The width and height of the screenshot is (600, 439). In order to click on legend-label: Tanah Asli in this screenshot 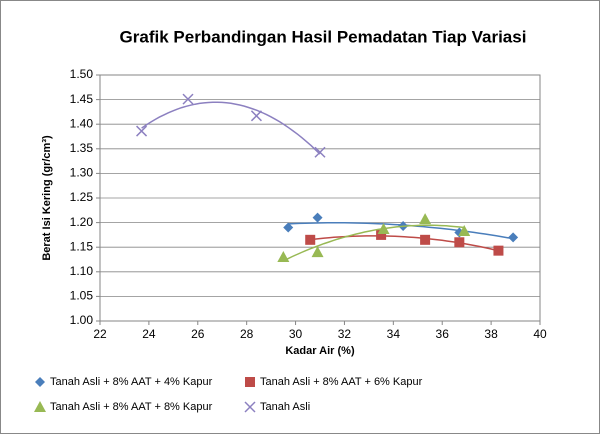, I will do `click(285, 407)`.